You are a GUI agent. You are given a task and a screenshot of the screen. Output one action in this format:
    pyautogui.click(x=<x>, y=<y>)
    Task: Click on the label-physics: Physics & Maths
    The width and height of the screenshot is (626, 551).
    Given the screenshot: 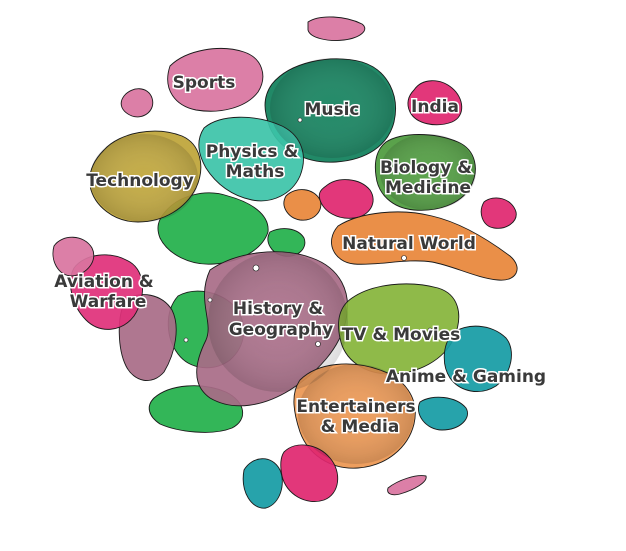 What is the action you would take?
    pyautogui.click(x=252, y=162)
    